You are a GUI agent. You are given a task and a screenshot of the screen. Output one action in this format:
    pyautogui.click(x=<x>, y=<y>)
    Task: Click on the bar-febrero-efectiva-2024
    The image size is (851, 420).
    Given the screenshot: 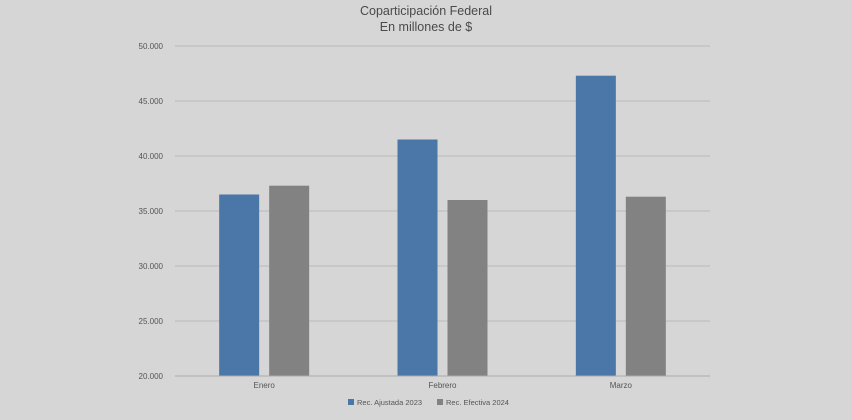 What is the action you would take?
    pyautogui.click(x=467, y=288)
    